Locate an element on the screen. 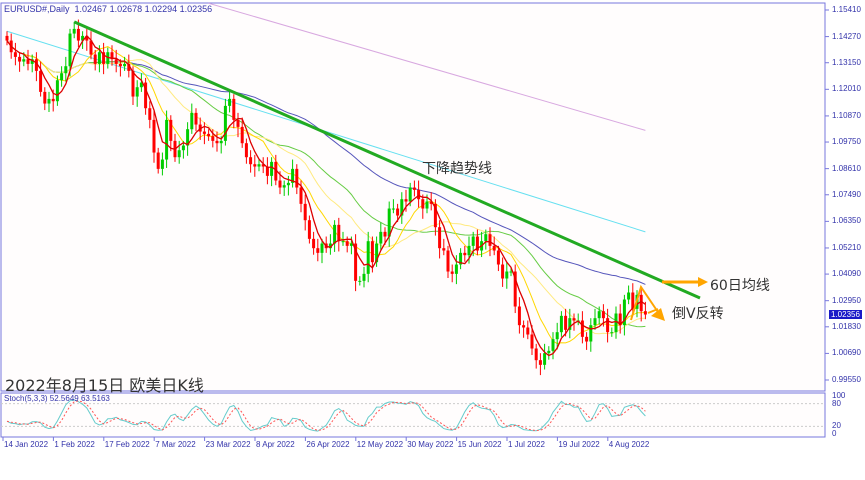  y-tick-label: 1.15410 is located at coordinates (846, 9).